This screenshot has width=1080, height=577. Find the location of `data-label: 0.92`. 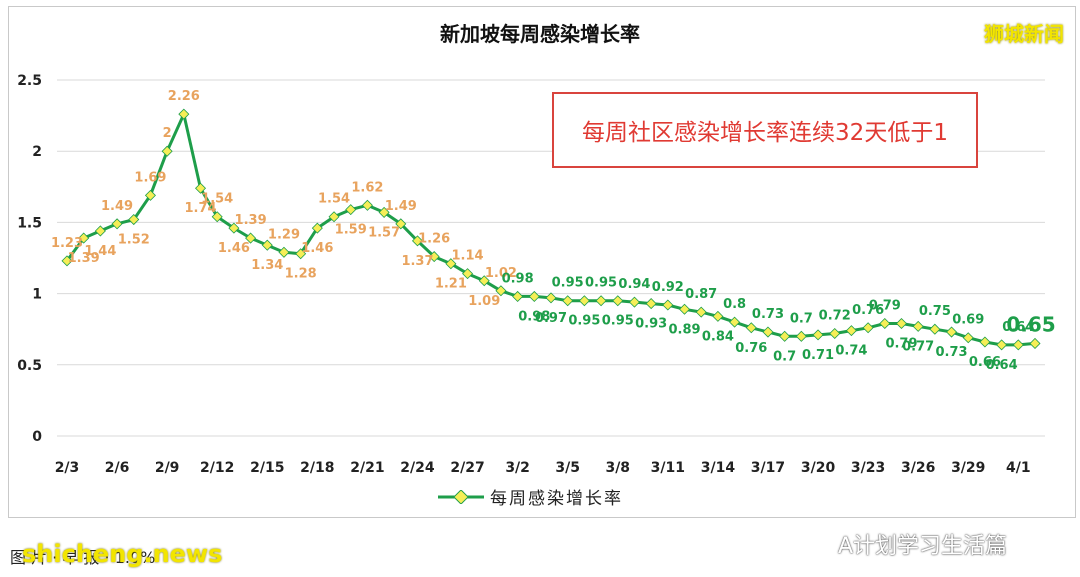

data-label: 0.92 is located at coordinates (668, 287).